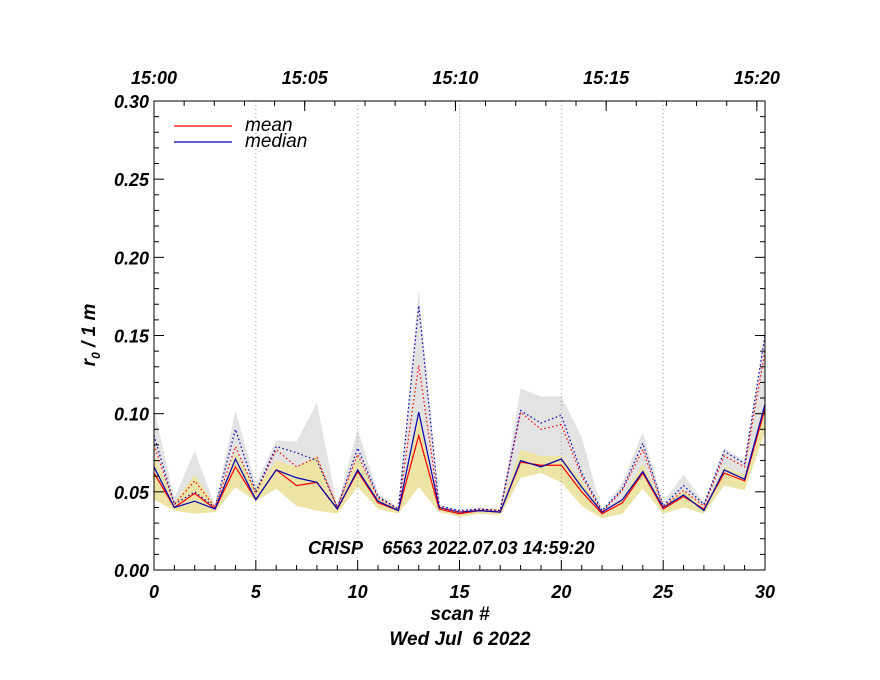  What do you see at coordinates (96, 355) in the screenshot?
I see `y-axis-label-sub: 0` at bounding box center [96, 355].